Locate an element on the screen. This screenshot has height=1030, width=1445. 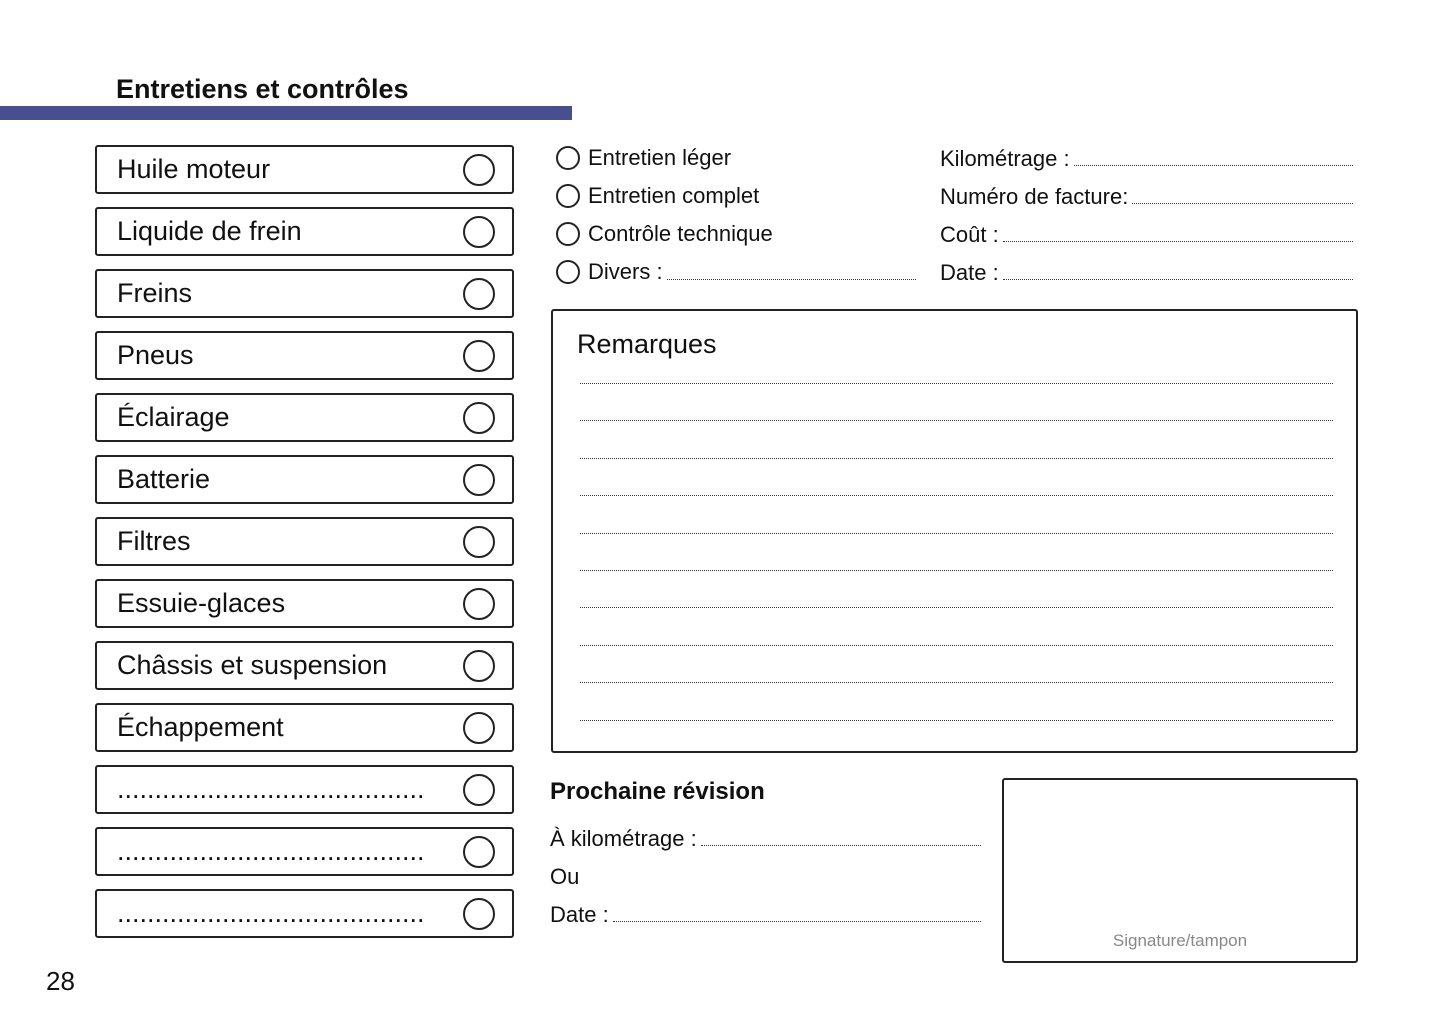
checklist-item: Pneus is located at coordinates (304, 355).